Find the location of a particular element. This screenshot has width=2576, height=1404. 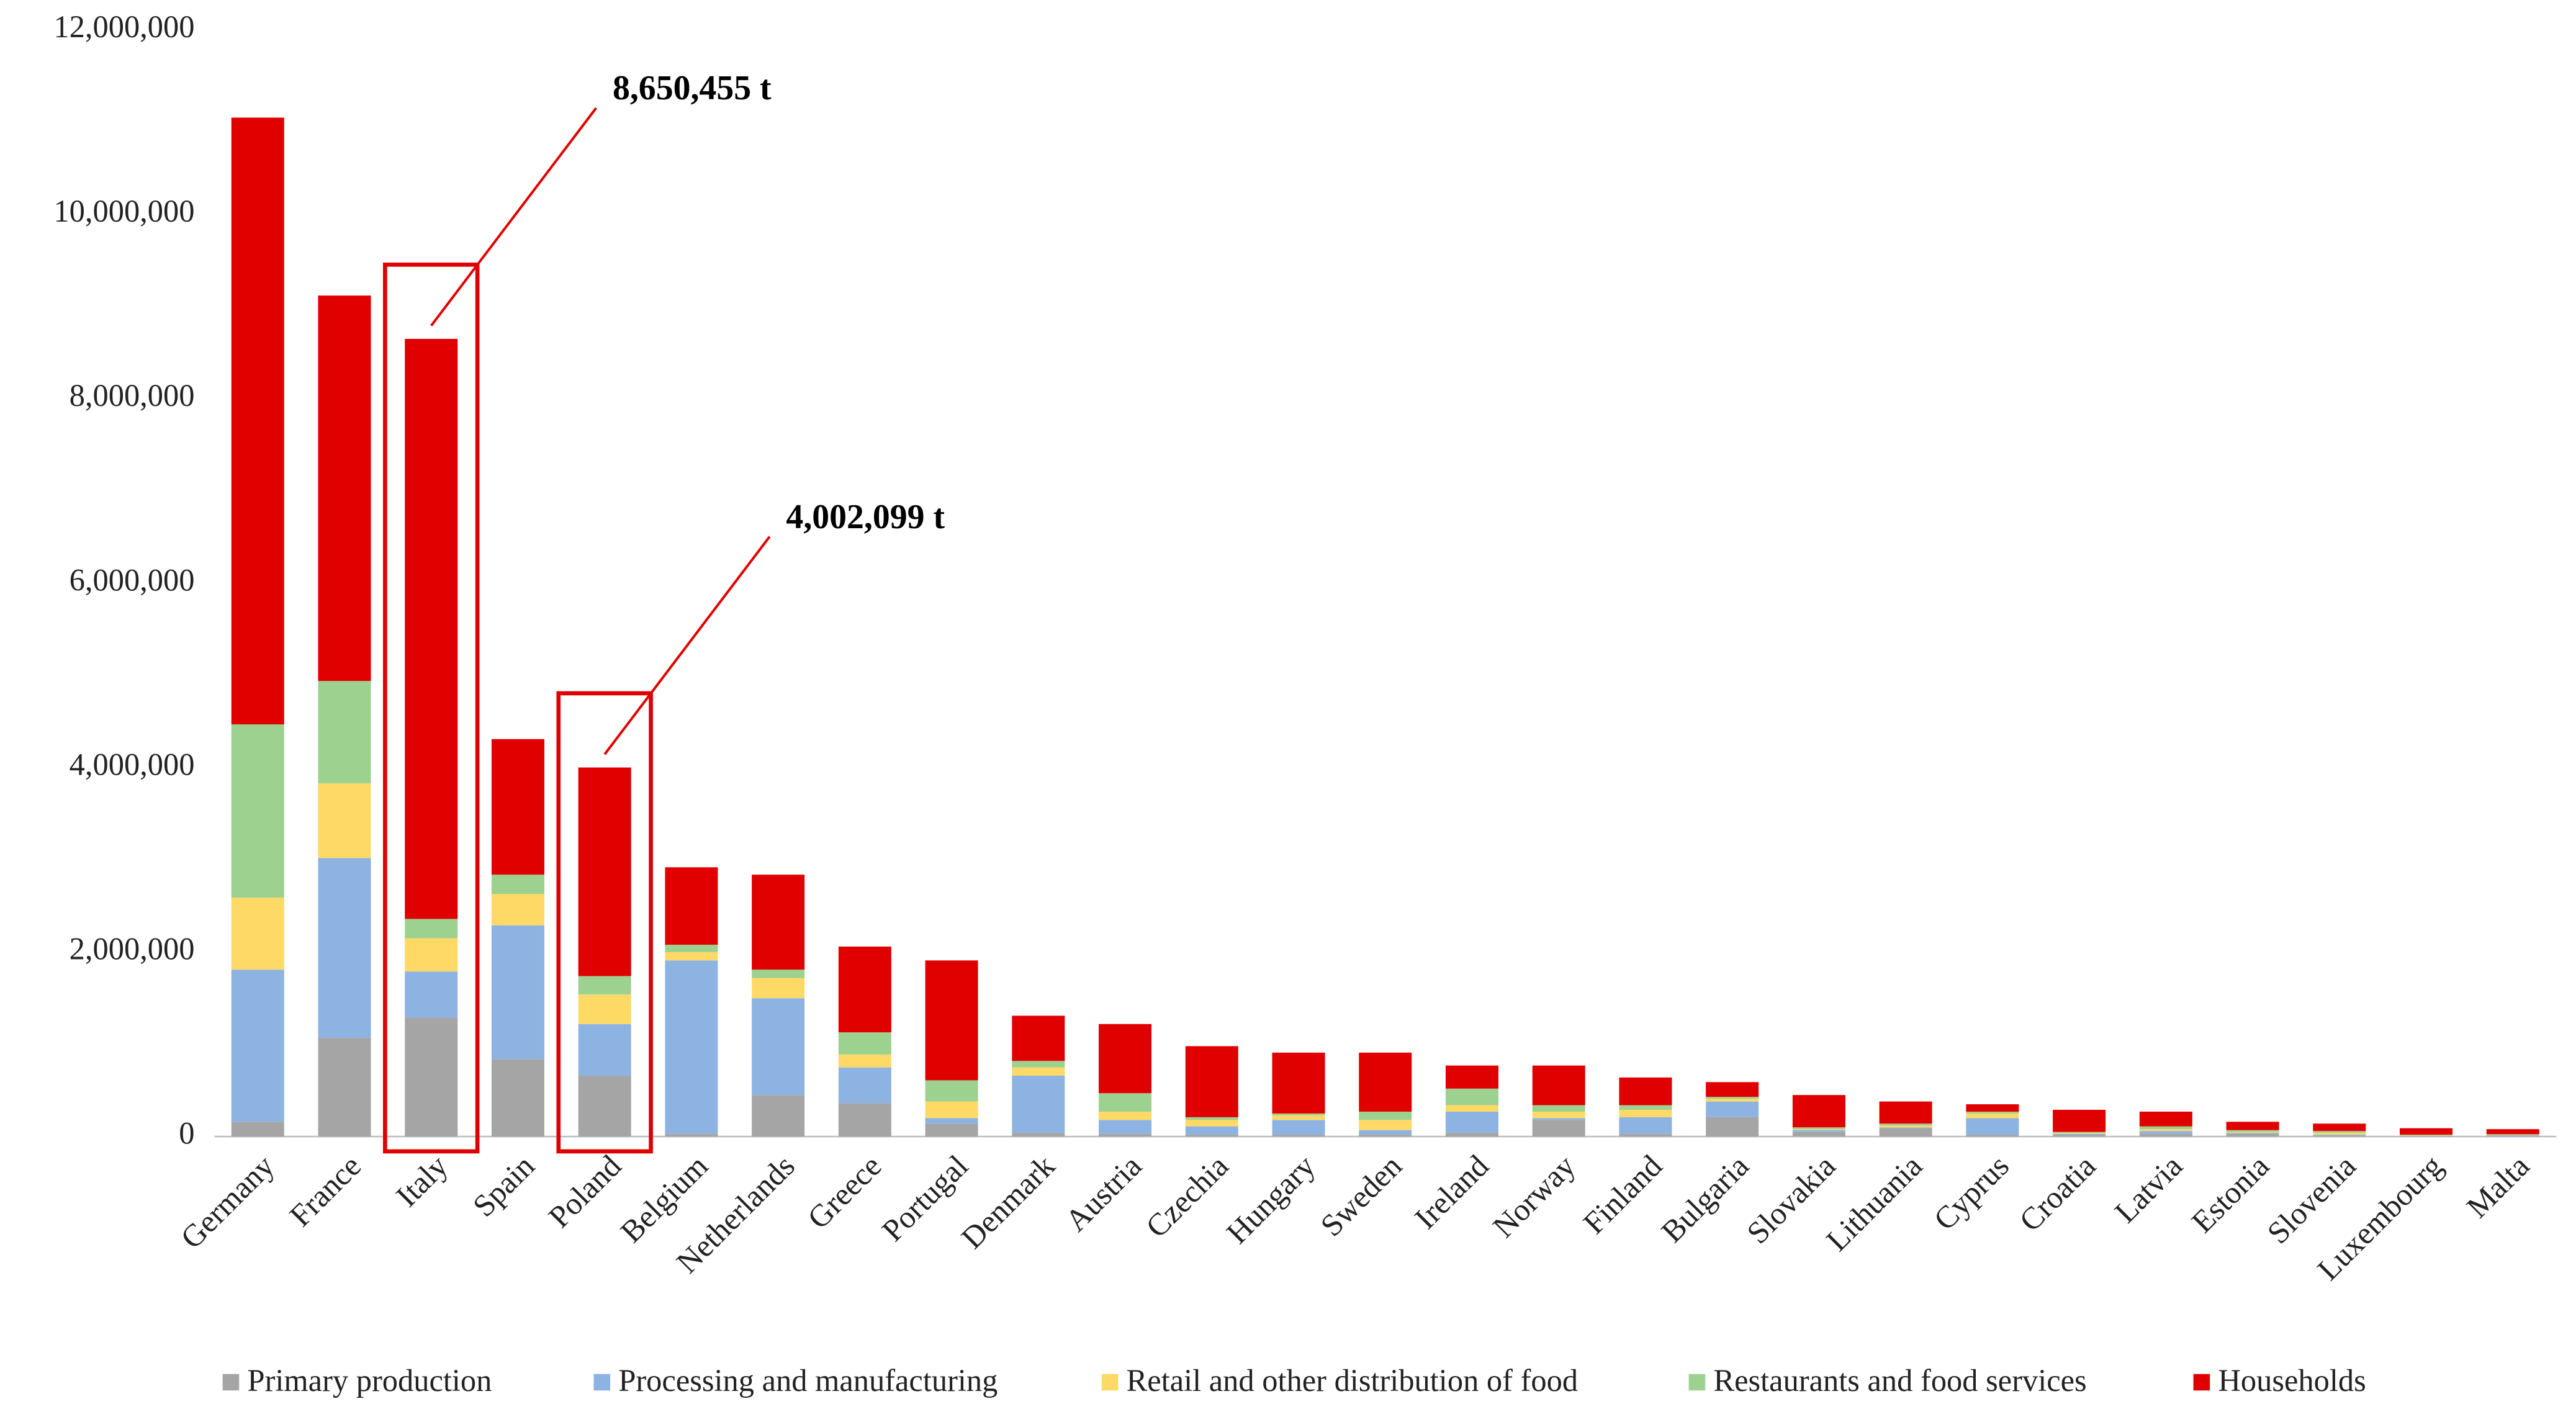

x-tick-label: Malta is located at coordinates (2498, 1187).